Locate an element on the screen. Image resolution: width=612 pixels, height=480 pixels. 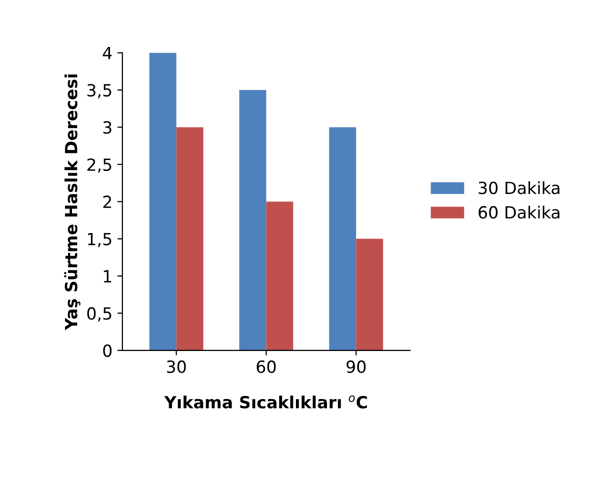
y-tick-label: 2 is located at coordinates (107, 202).